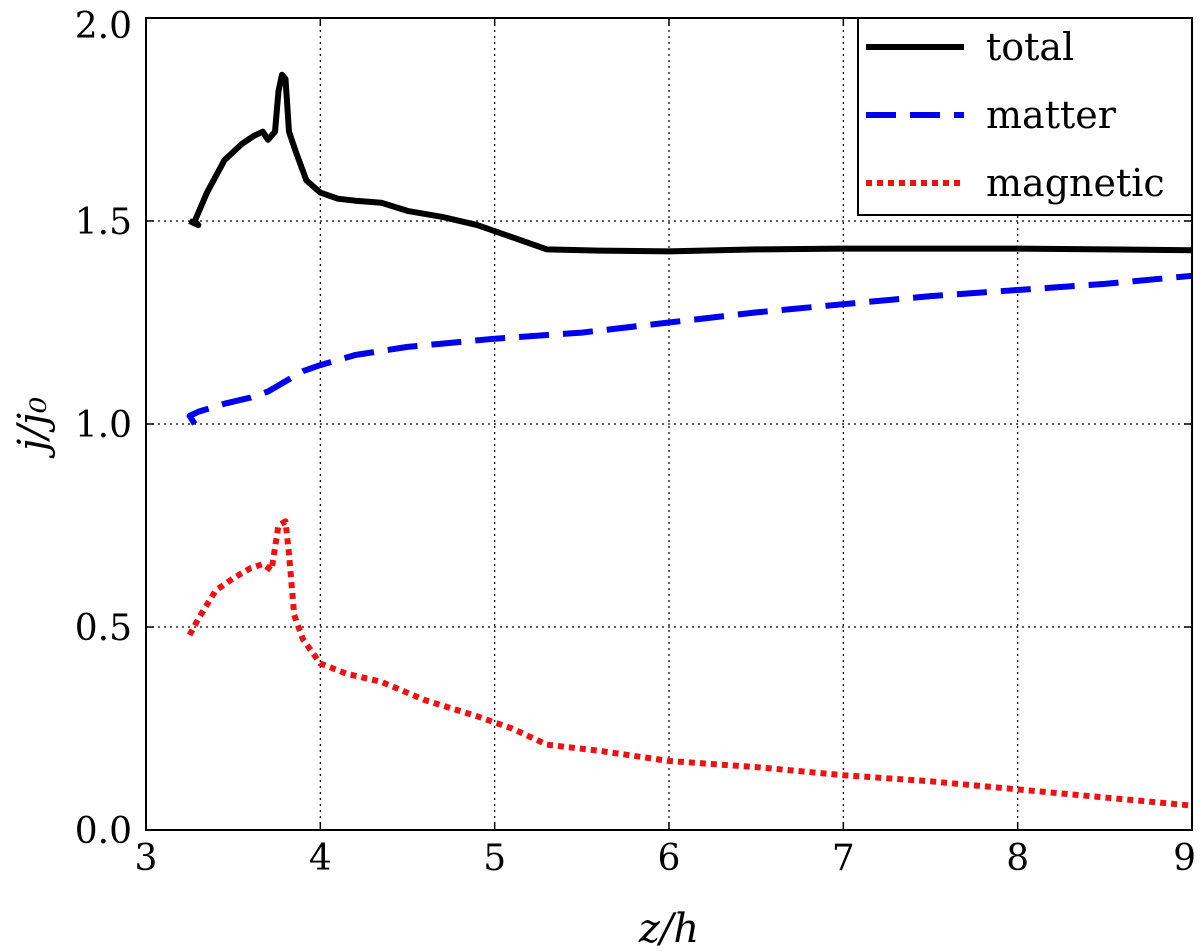 This screenshot has width=1200, height=951. I want to click on x-tick-label: 9, so click(1184, 858).